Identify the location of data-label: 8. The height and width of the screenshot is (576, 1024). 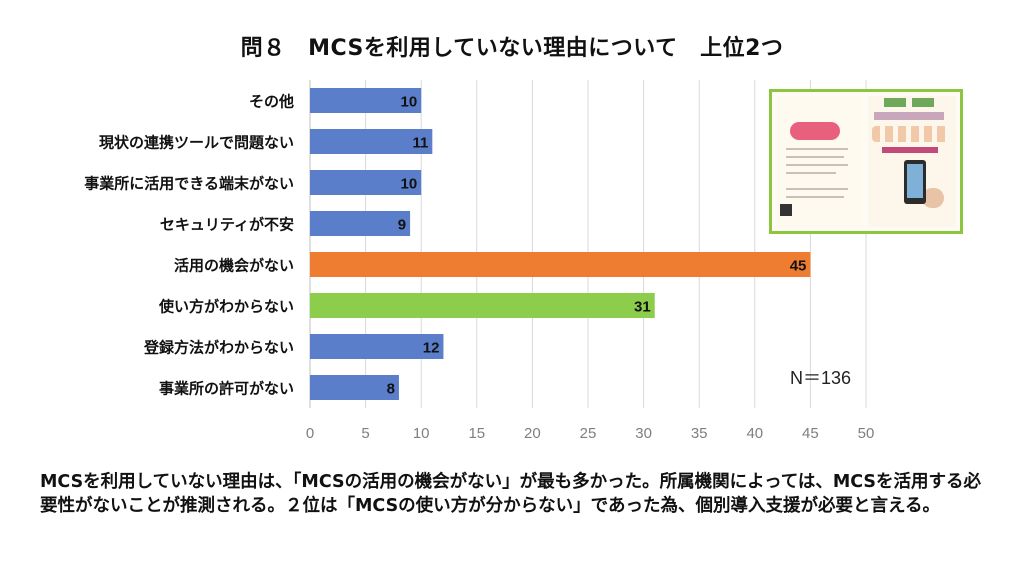
(391, 389).